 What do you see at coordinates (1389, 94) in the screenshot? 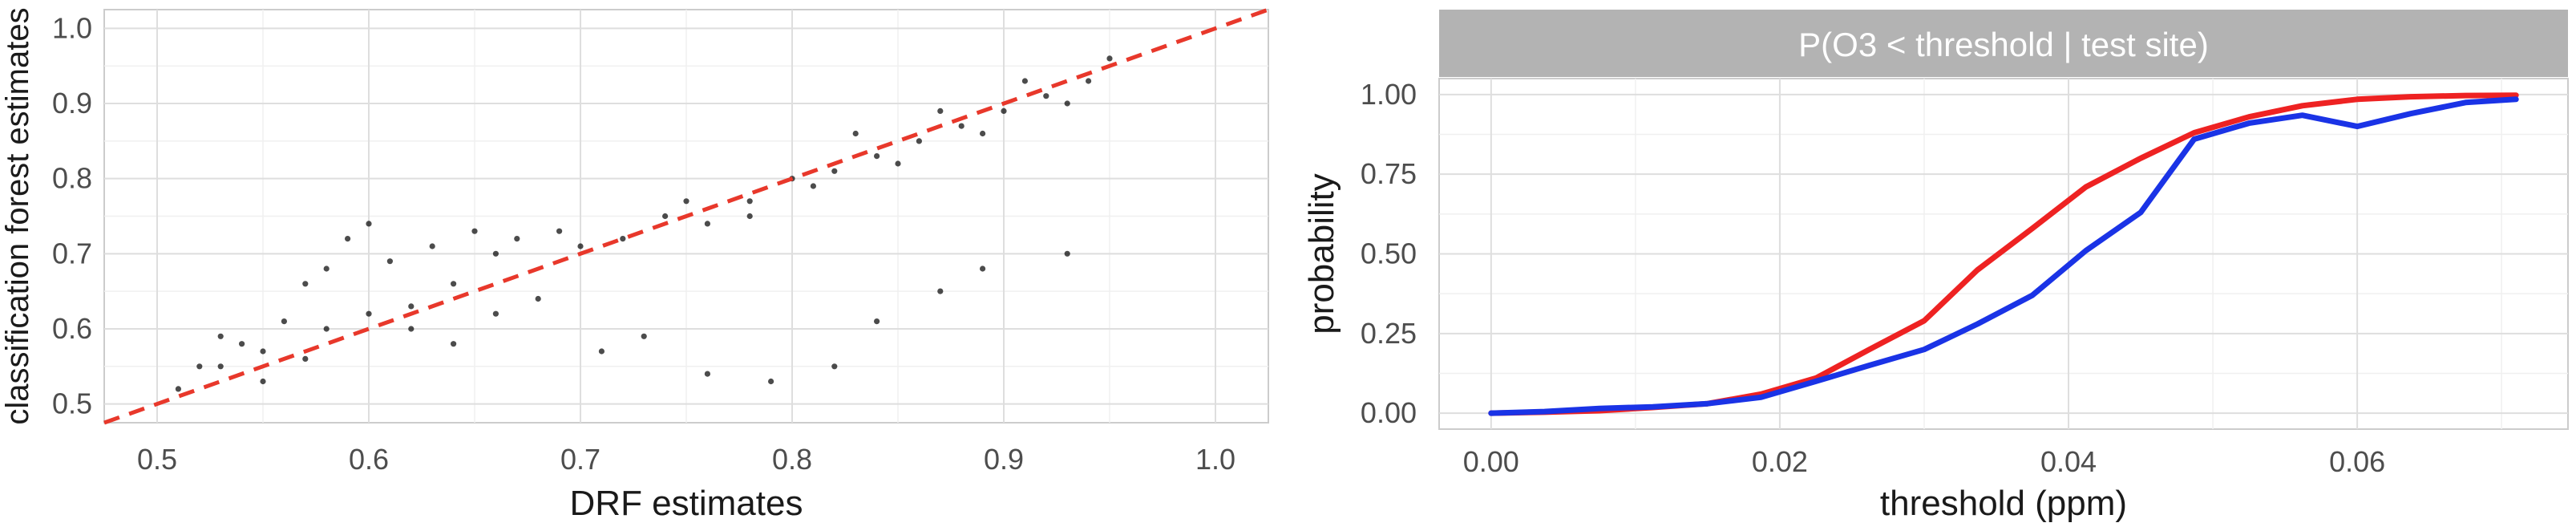
I see `y-tick-label: 1.00` at bounding box center [1389, 94].